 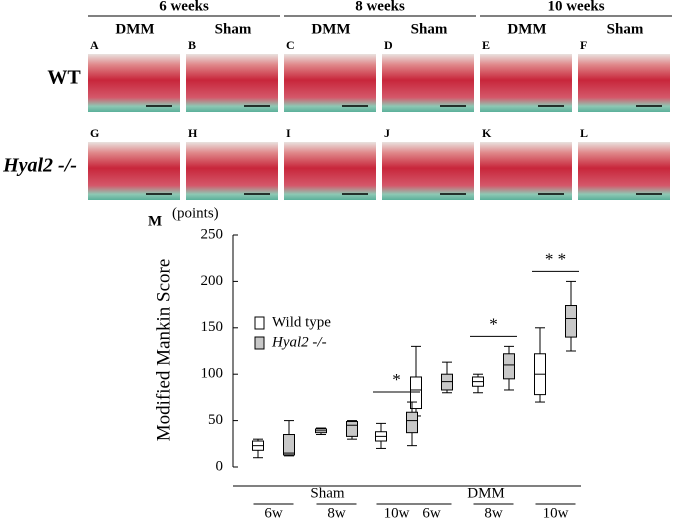 What do you see at coordinates (290, 45) in the screenshot?
I see `panel-letter: C` at bounding box center [290, 45].